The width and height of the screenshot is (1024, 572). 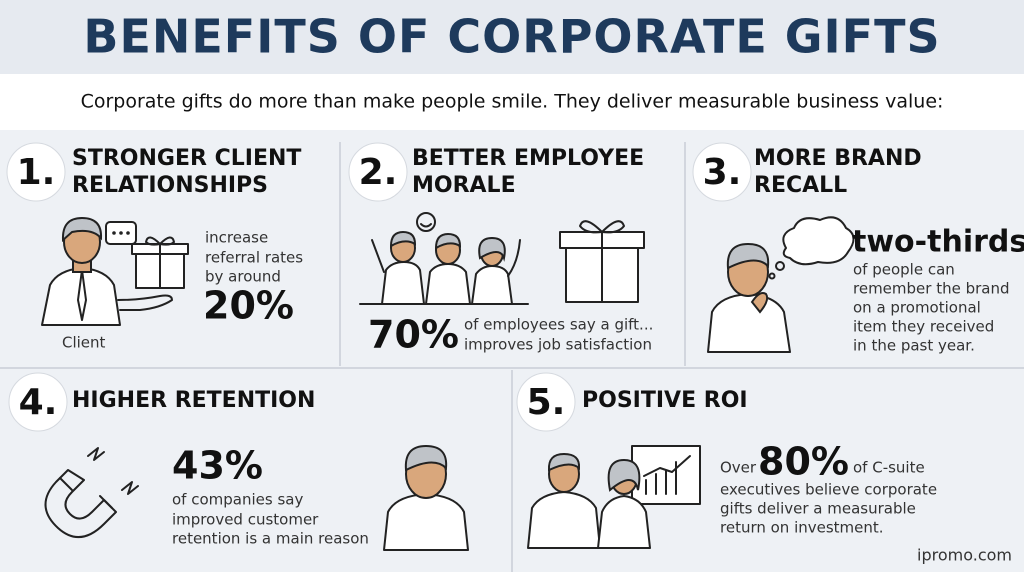 What do you see at coordinates (558, 345) in the screenshot?
I see `body-text: improves job satisfaction` at bounding box center [558, 345].